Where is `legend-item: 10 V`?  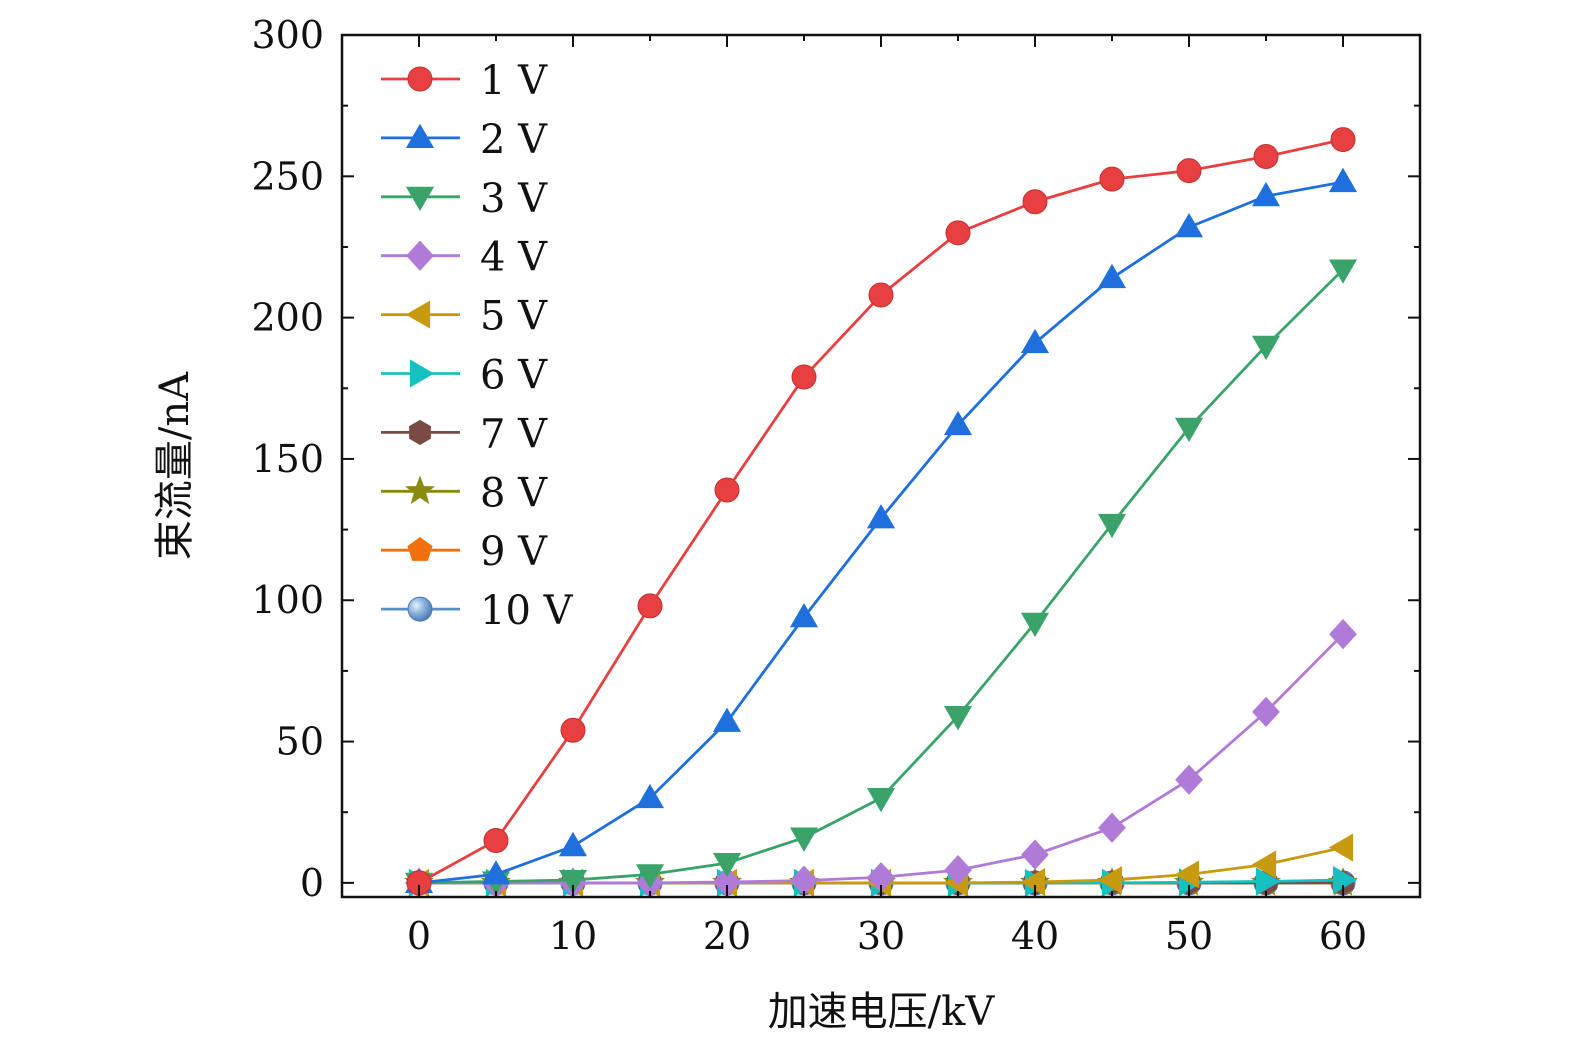
legend-item: 10 V is located at coordinates (477, 611).